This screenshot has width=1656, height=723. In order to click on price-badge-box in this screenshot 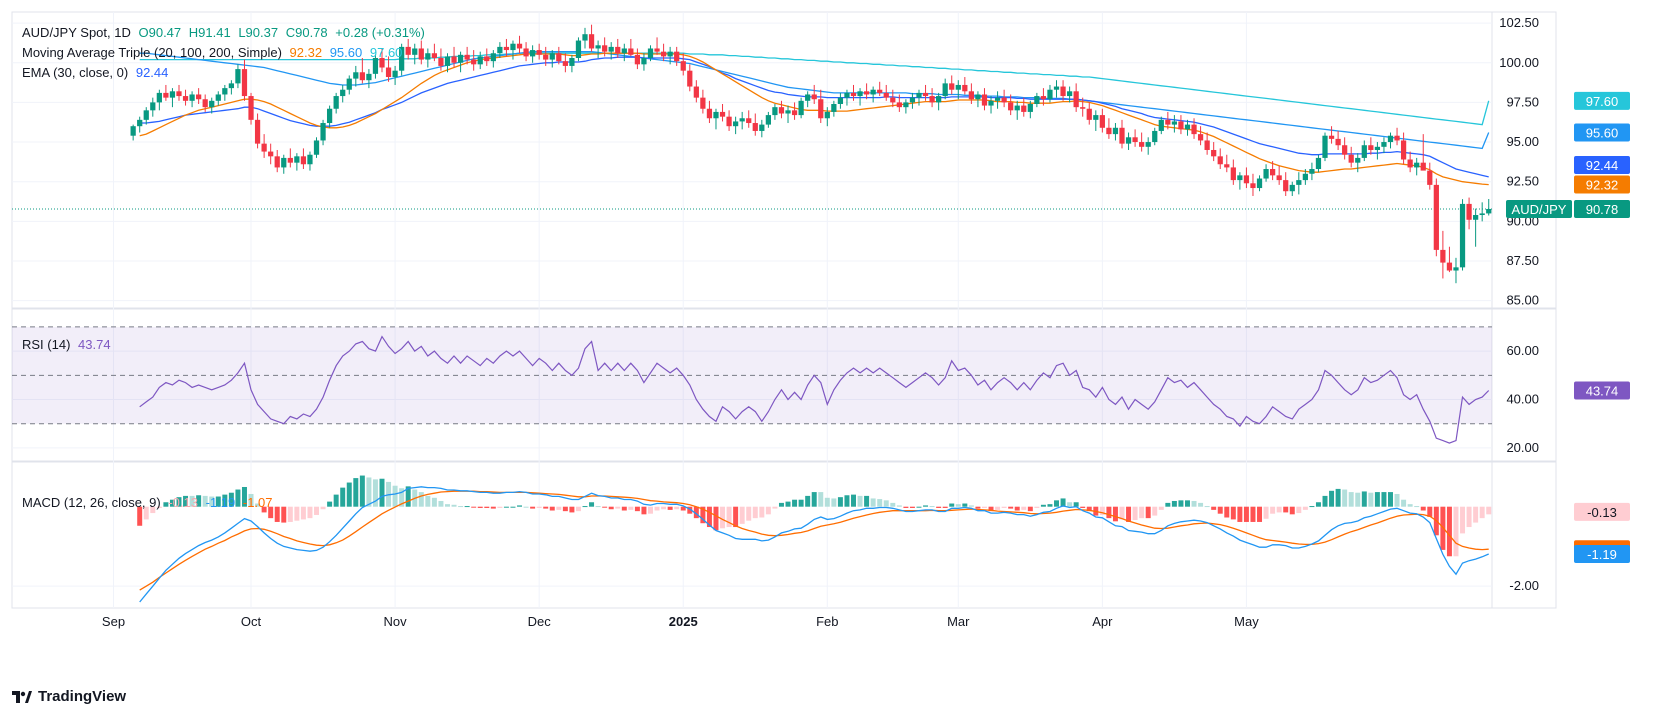, I will do `click(1602, 165)`.